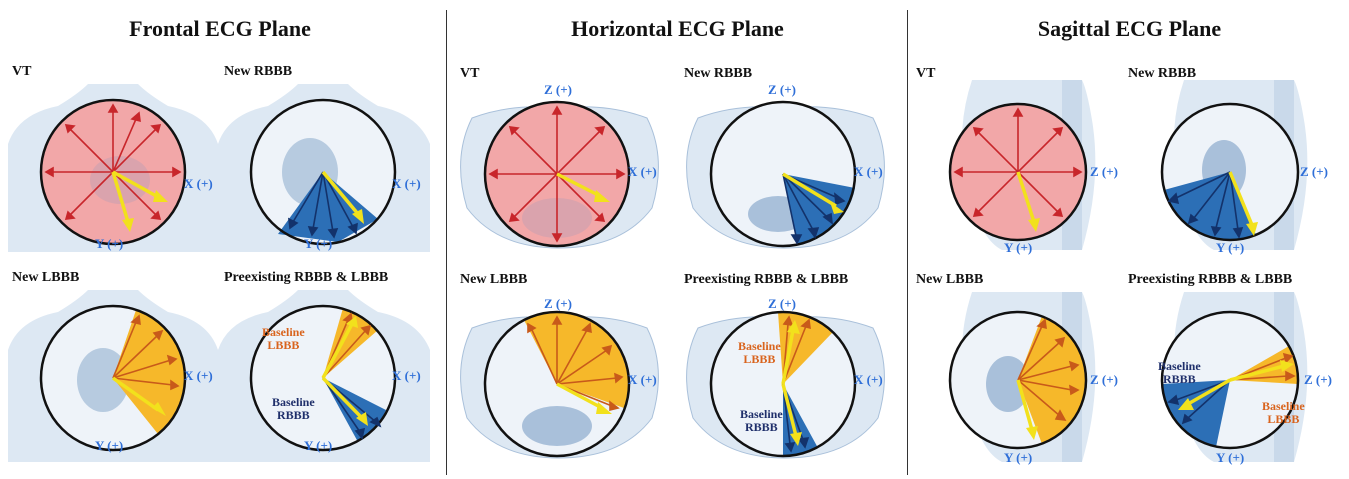 The height and width of the screenshot is (479, 1349). What do you see at coordinates (559, 174) in the screenshot?
I see `horizontal-vt-diagram` at bounding box center [559, 174].